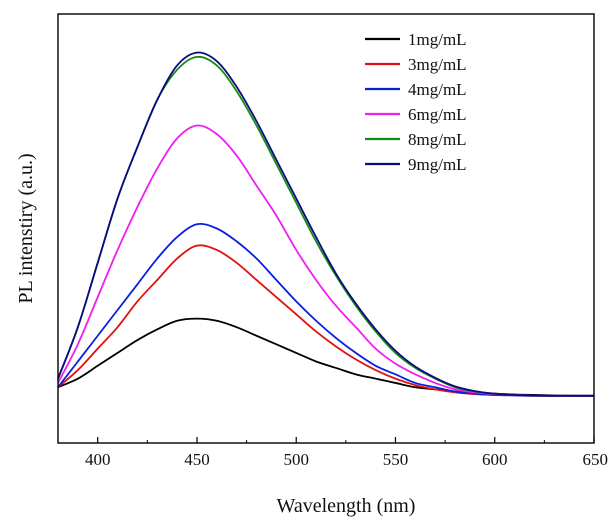 The image size is (613, 525). What do you see at coordinates (437, 64) in the screenshot?
I see `legend-label: 3mg/mL` at bounding box center [437, 64].